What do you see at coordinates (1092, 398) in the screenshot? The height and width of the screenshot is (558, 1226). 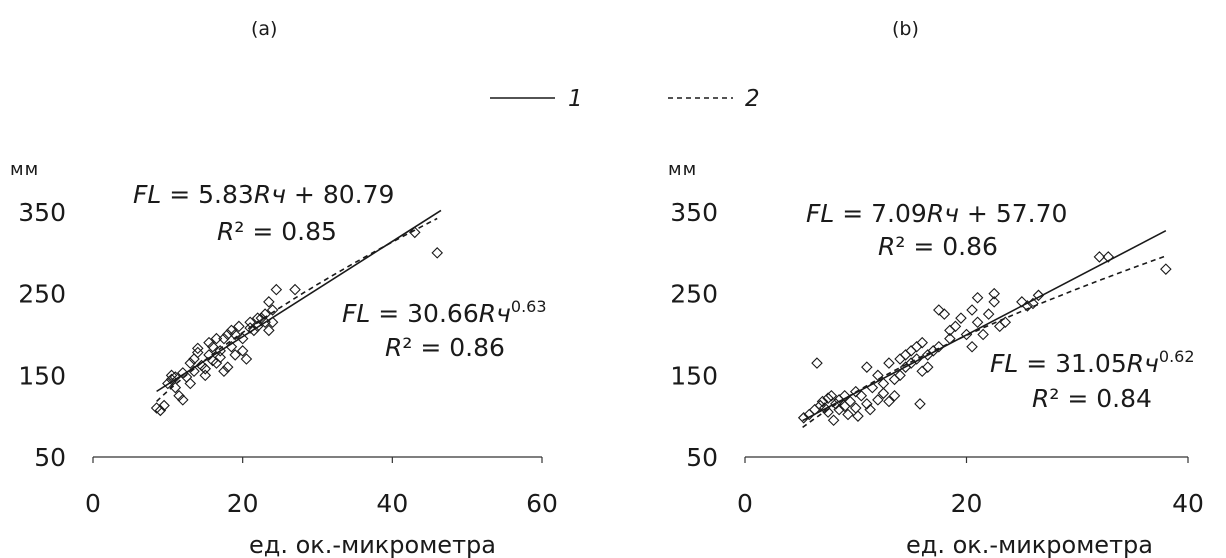 I see `panel-b-power-r2: R² = 0.84` at bounding box center [1092, 398].